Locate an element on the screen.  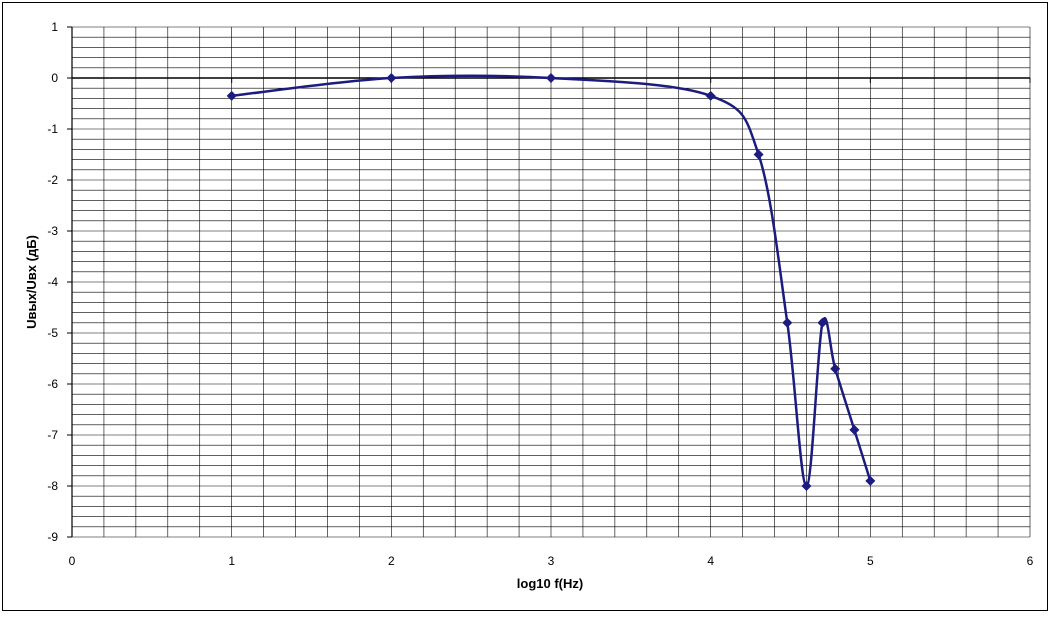
x-tick-label: 3 is located at coordinates (551, 561).